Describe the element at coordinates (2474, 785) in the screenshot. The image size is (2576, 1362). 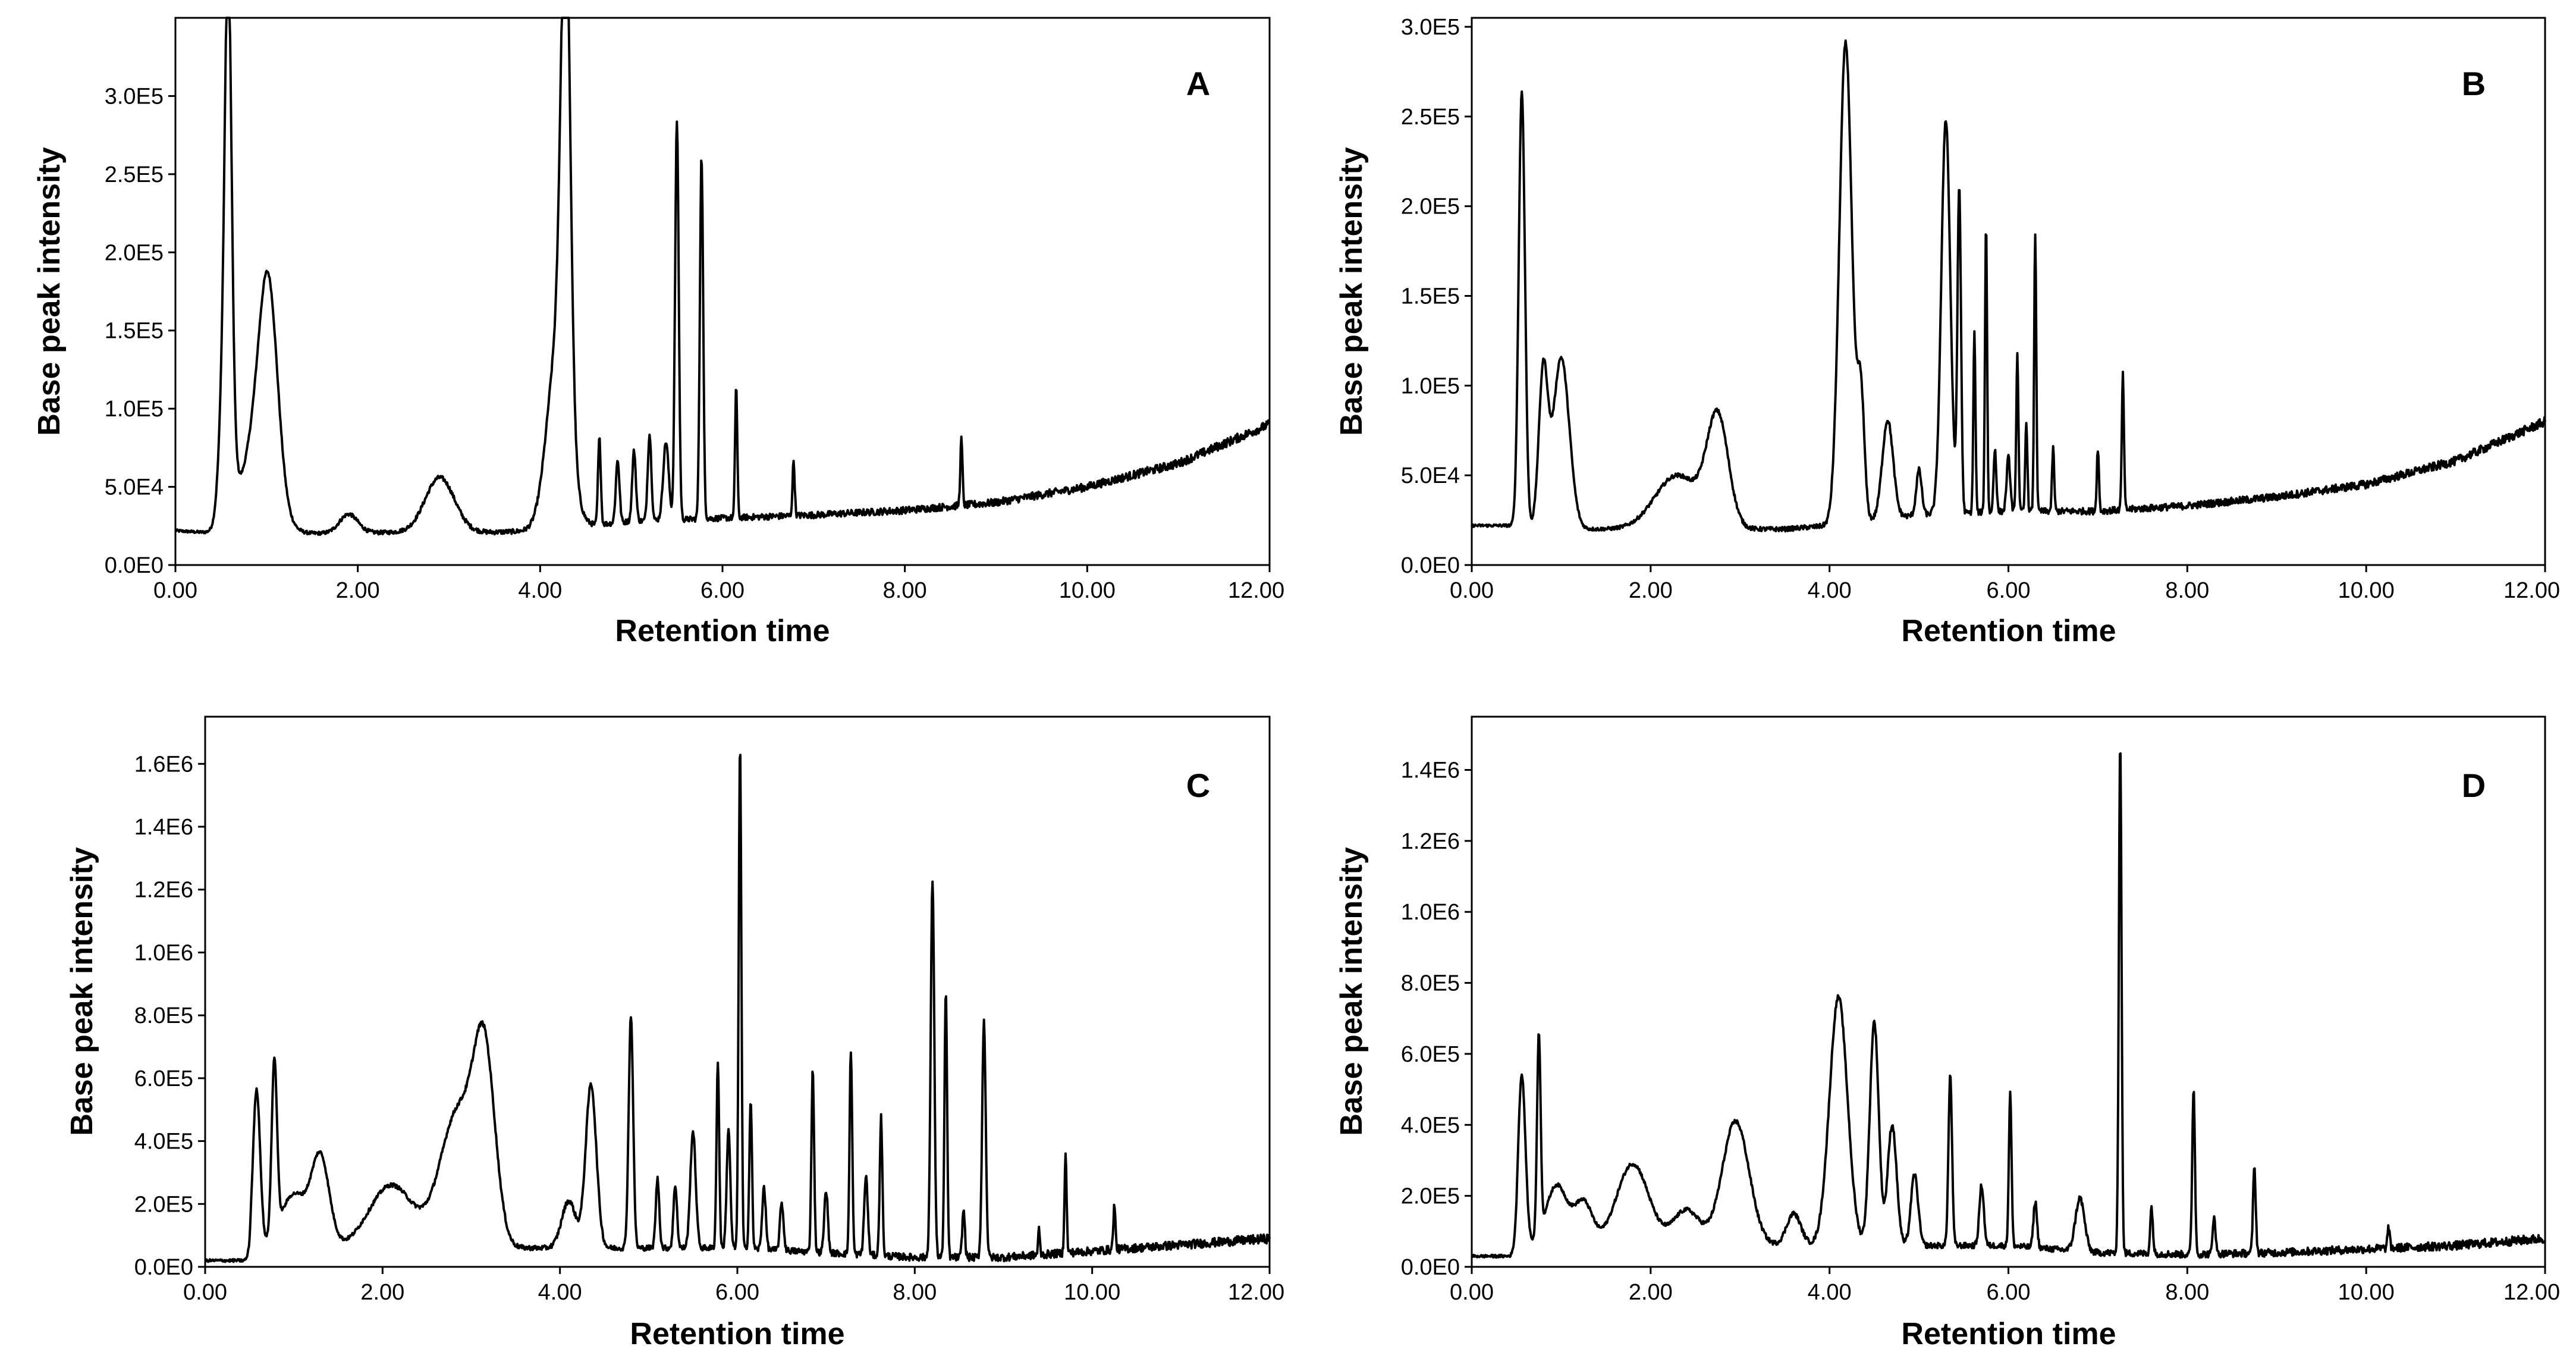
I see `panel-d-label: D` at that location.